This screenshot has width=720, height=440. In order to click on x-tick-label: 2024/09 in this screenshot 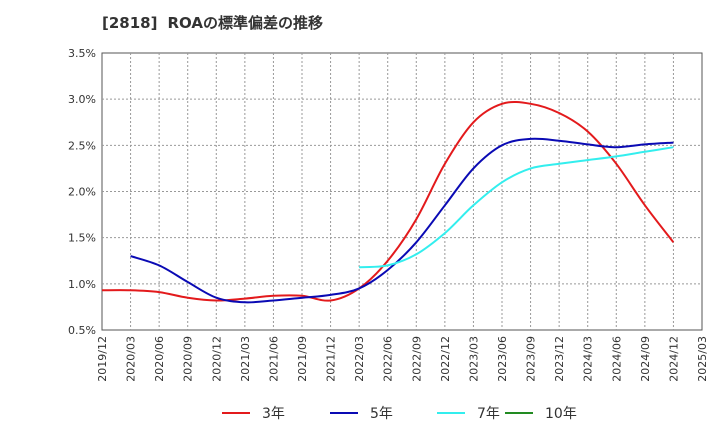, I will do `click(645, 359)`.